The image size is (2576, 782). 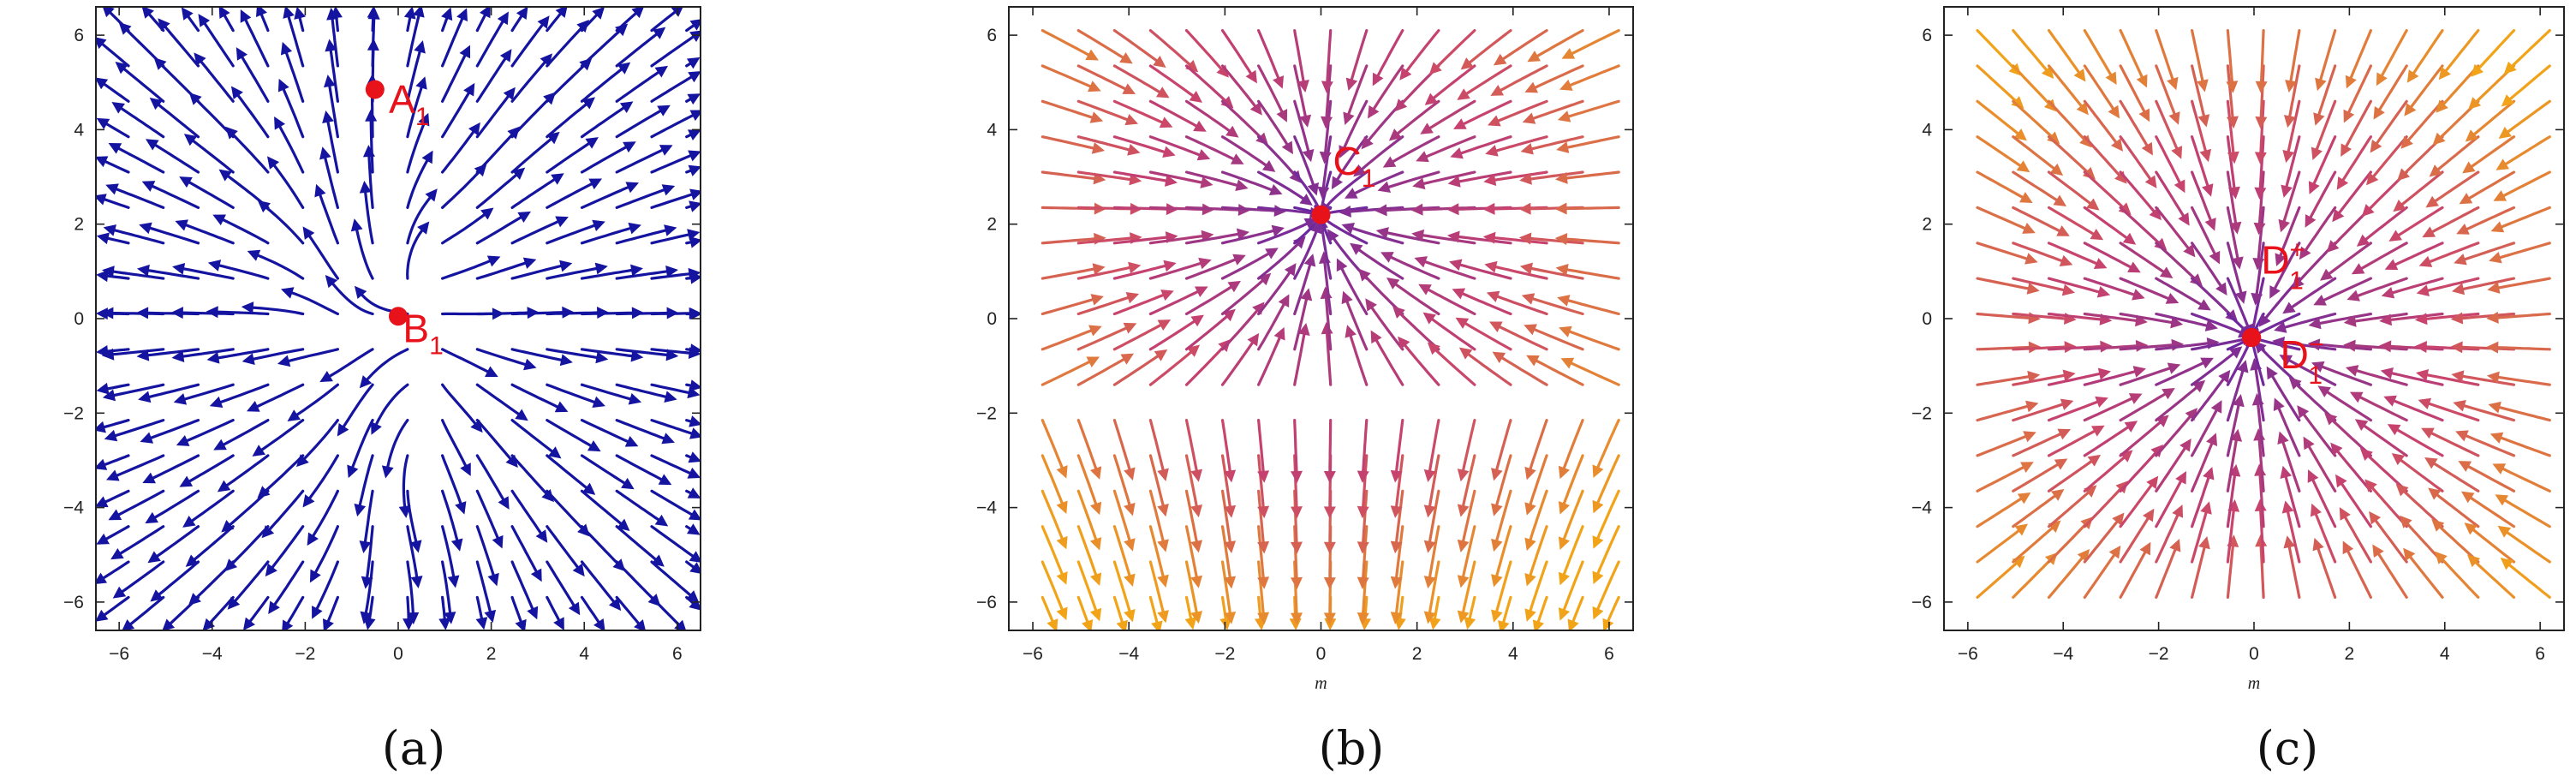 What do you see at coordinates (79, 319) in the screenshot?
I see `y-tick-label: 0` at bounding box center [79, 319].